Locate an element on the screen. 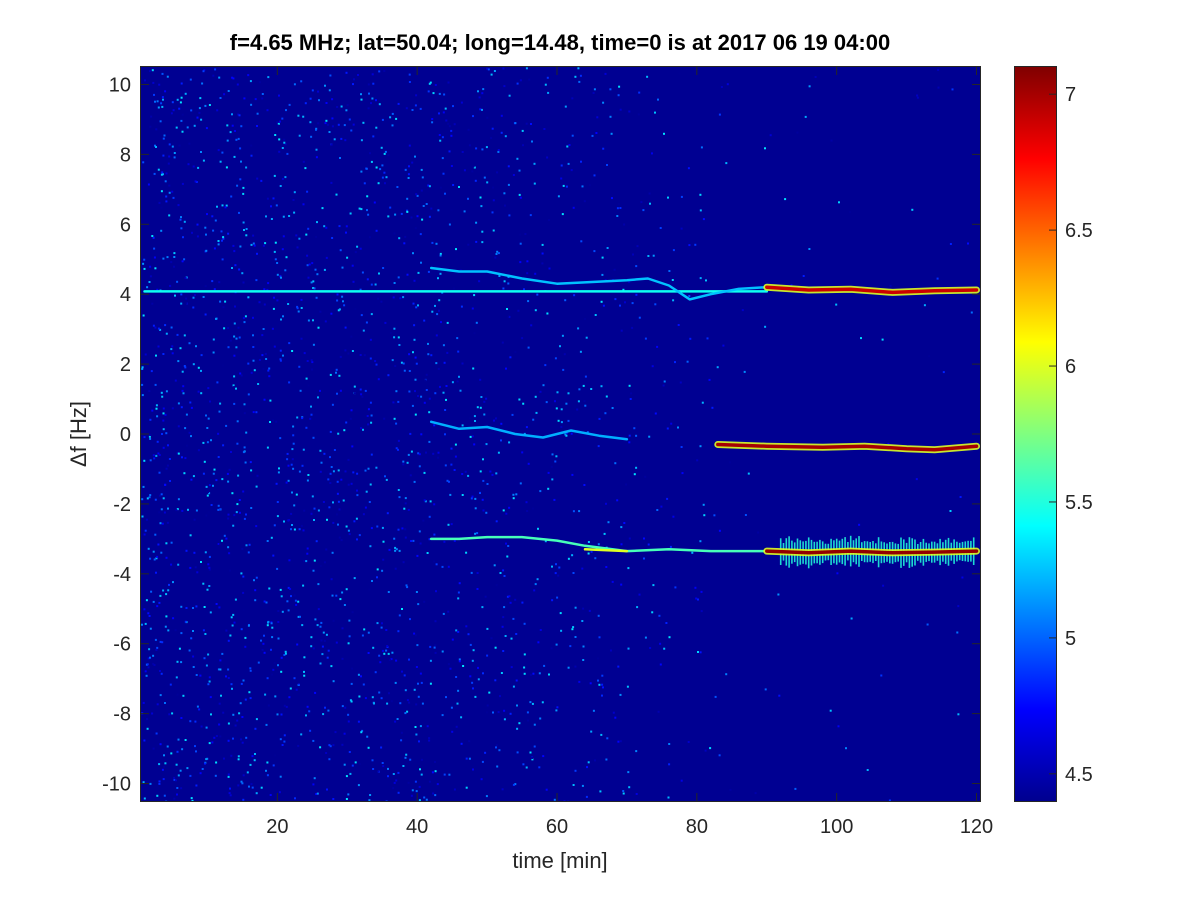  y-tick-label: 0 is located at coordinates (125, 435).